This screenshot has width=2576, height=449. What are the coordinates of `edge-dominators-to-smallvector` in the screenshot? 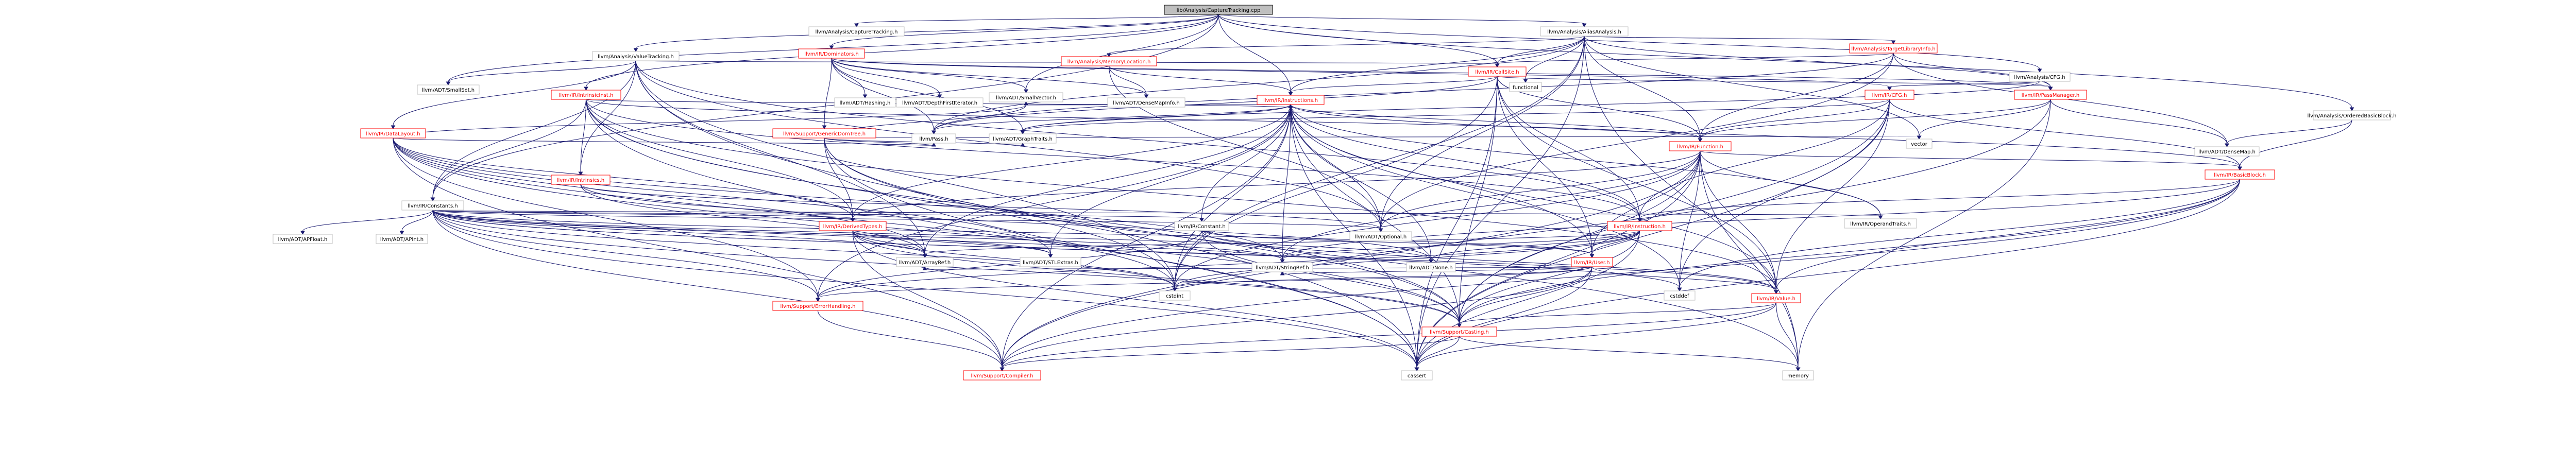 It's located at (929, 75).